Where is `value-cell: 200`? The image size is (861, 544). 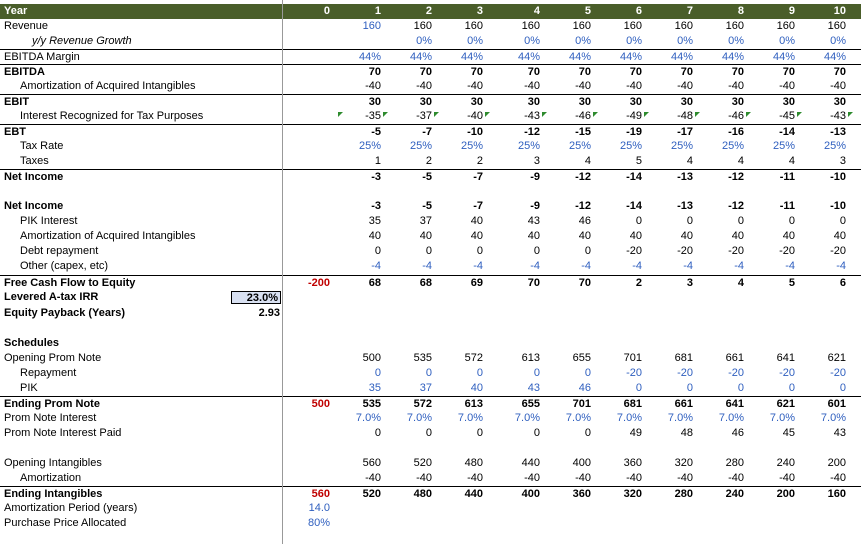
value-cell: 200 is located at coordinates (836, 463).